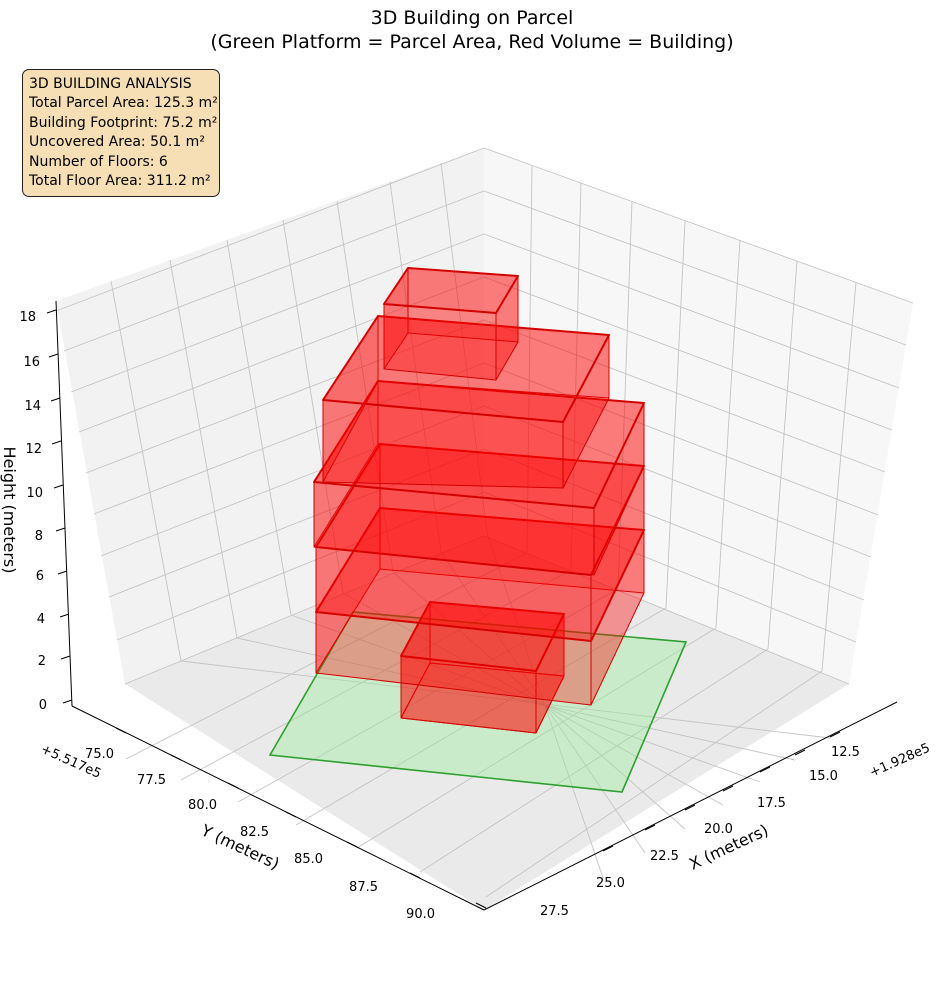 This screenshot has height=992, width=944. I want to click on y-tick-label: 87.5, so click(363, 887).